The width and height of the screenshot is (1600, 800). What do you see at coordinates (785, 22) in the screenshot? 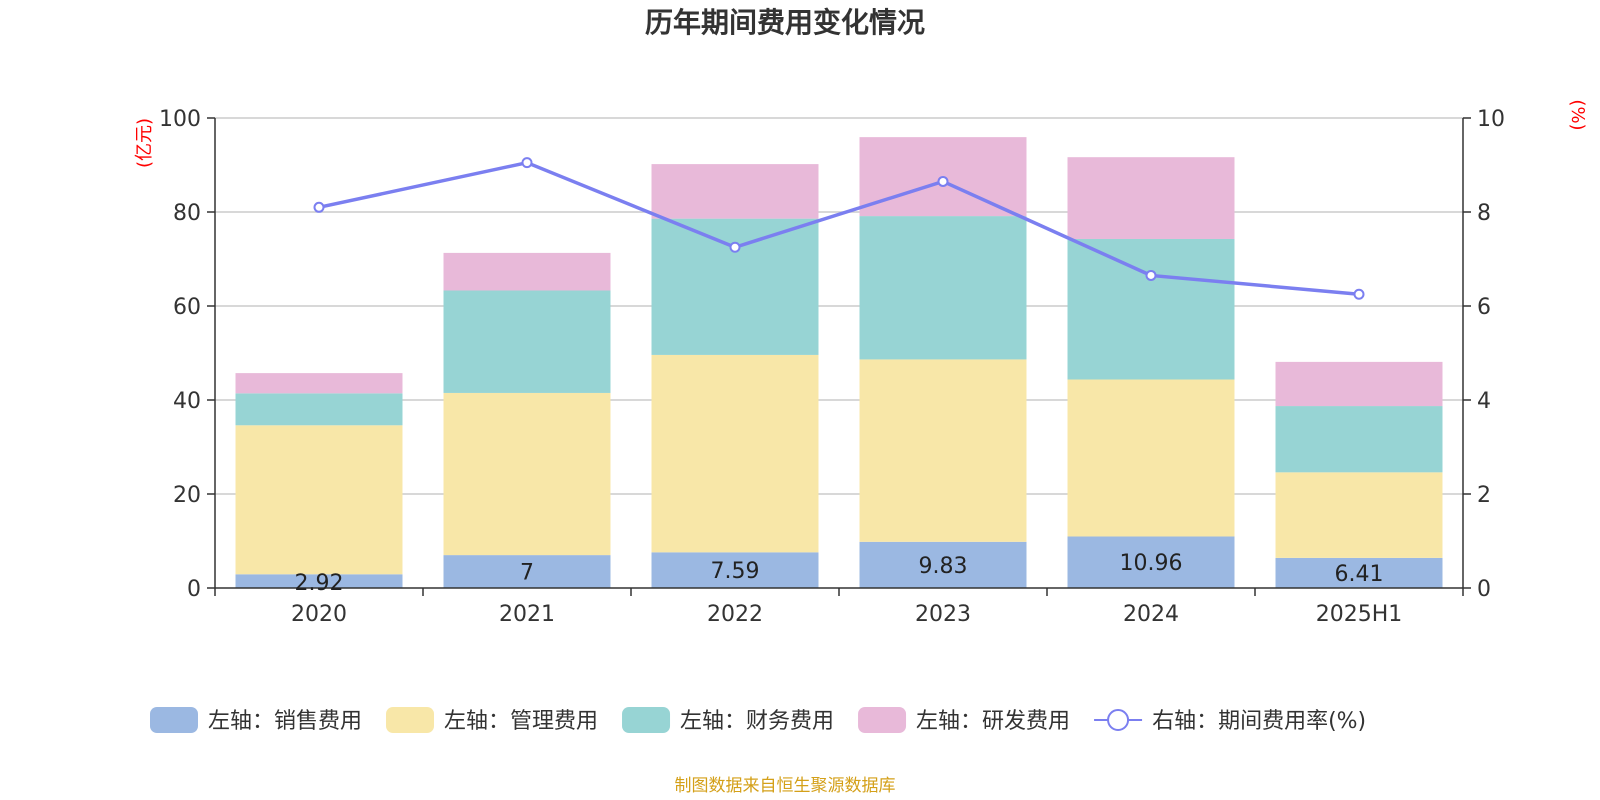
I see `chart-title: 历年期间费用变化情况` at bounding box center [785, 22].